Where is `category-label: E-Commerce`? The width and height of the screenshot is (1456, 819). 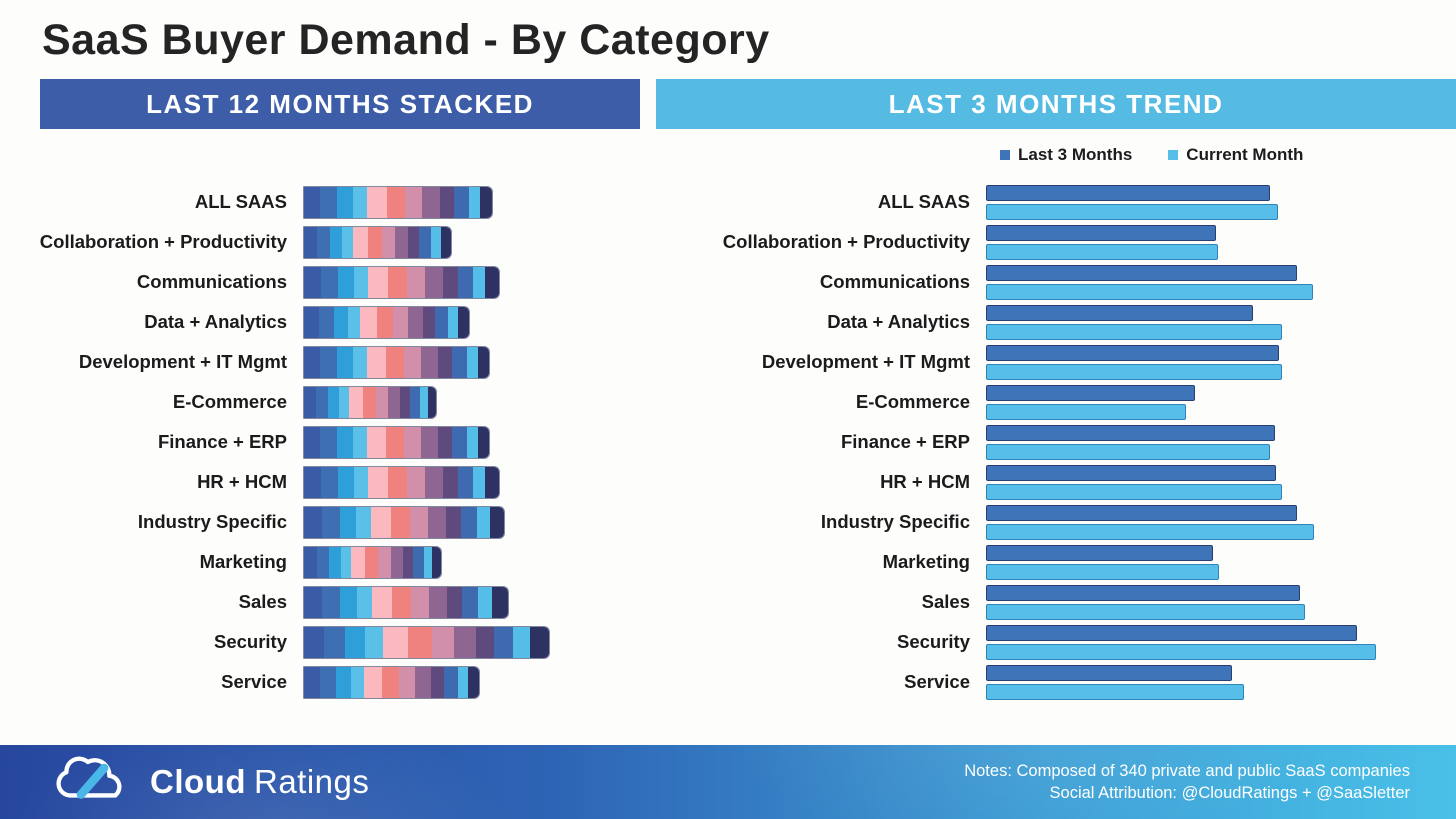 category-label: E-Commerce is located at coordinates (912, 401).